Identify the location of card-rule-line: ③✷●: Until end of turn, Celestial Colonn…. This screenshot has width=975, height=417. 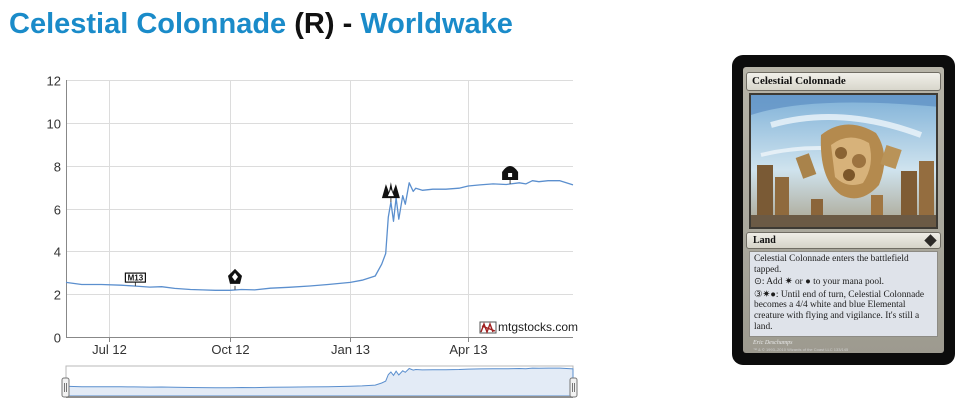
(839, 310).